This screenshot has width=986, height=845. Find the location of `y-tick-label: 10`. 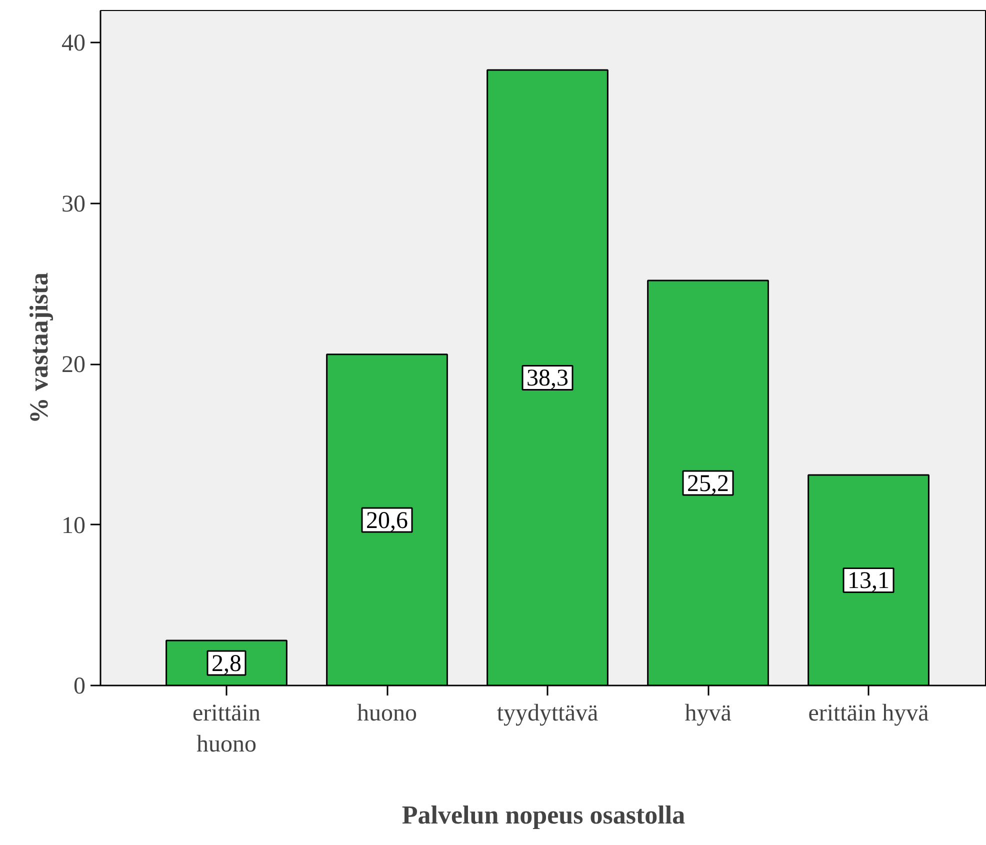

y-tick-label: 10 is located at coordinates (74, 525).